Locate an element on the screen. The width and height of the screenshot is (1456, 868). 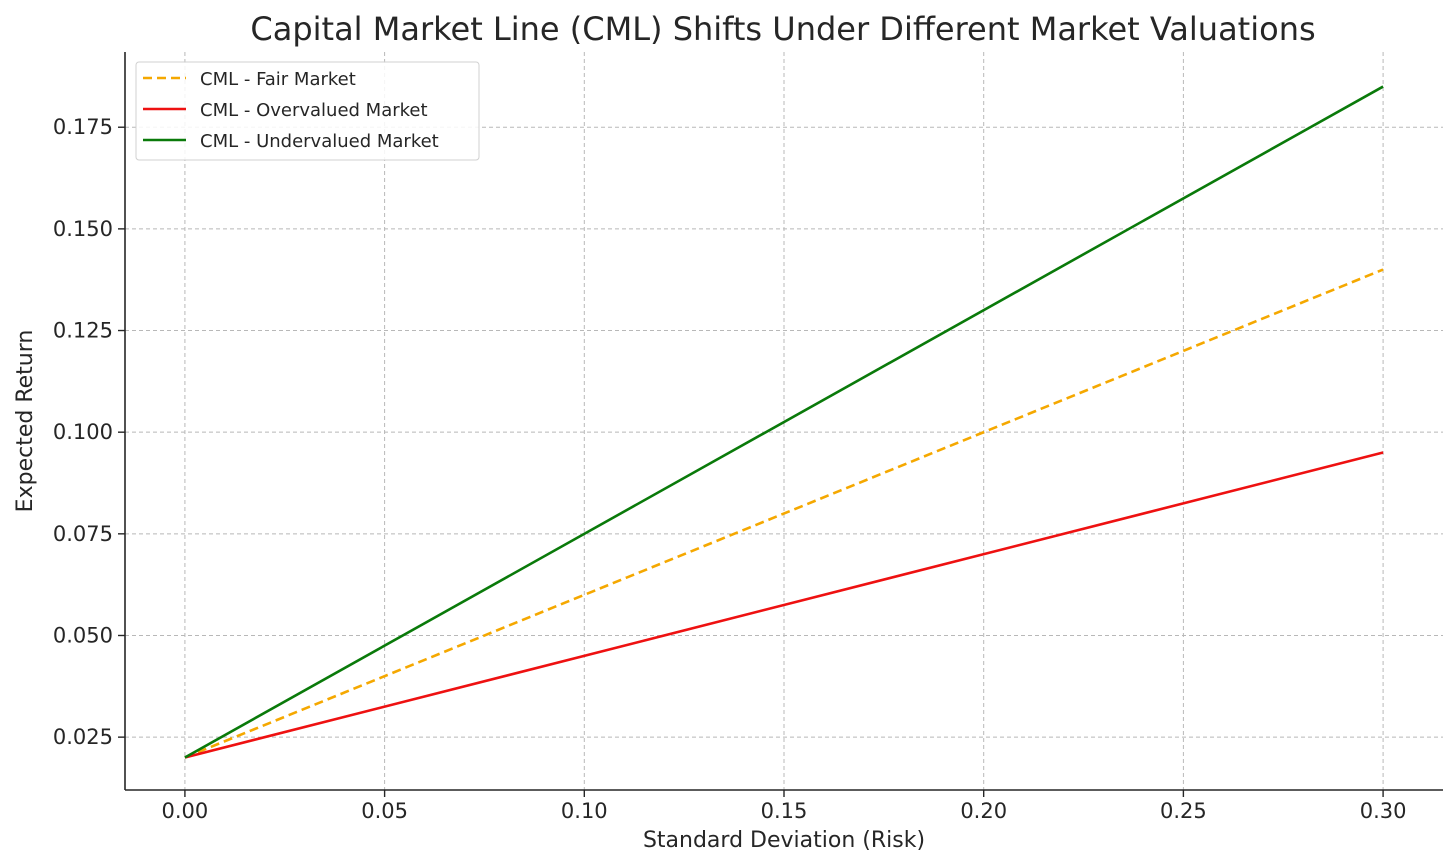
y-axis-label: Expected Return is located at coordinates (25, 421).